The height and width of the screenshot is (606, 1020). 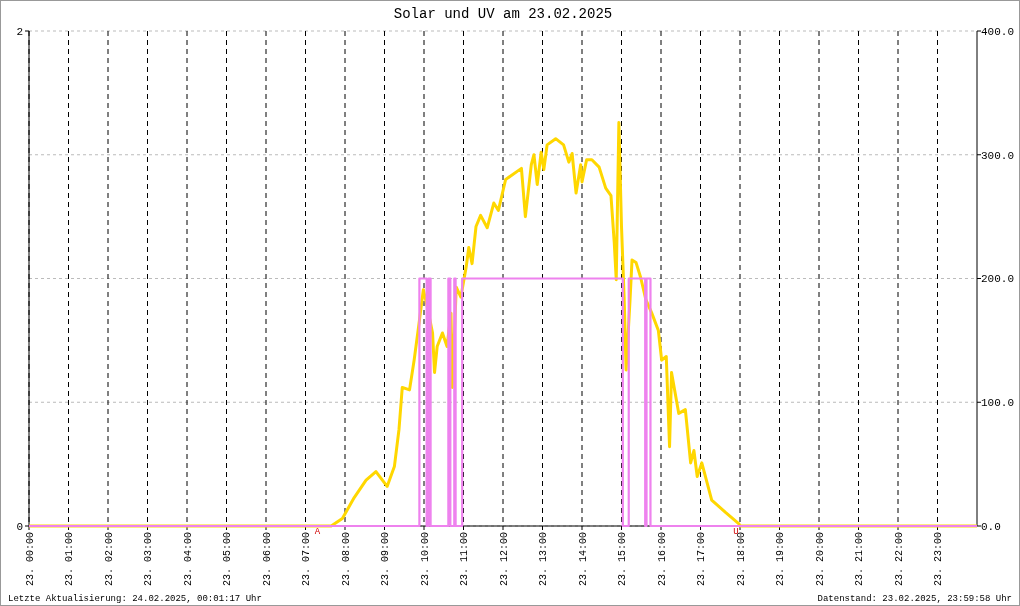 I want to click on y-tick-label: 2, so click(x=19, y=31).